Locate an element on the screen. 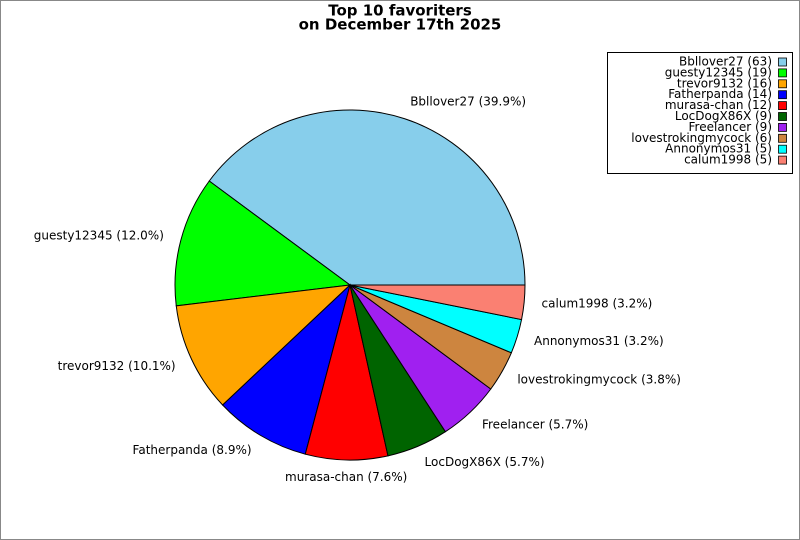 The image size is (800, 540). slice-label: guesty12345 (12.0%) is located at coordinates (99, 235).